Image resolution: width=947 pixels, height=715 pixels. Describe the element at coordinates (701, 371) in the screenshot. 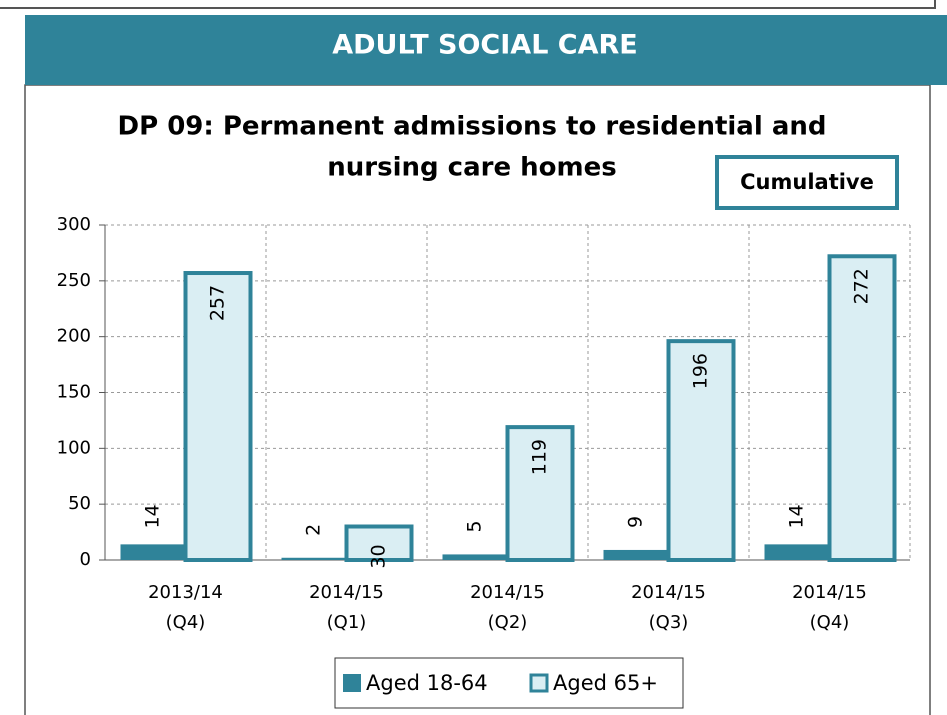

I see `value-label: 196` at that location.